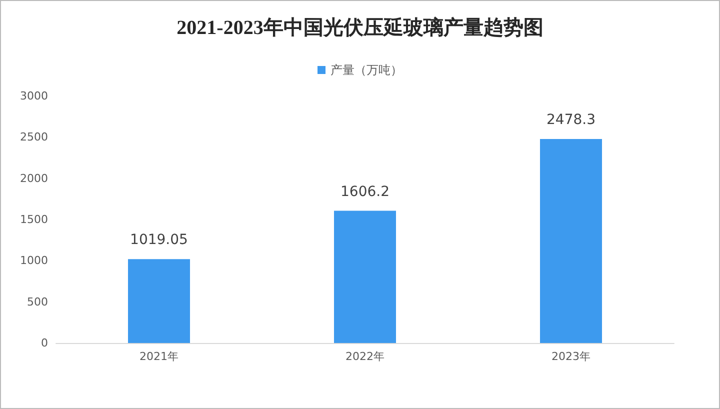 This screenshot has height=409, width=720. What do you see at coordinates (34, 261) in the screenshot?
I see `y-tick-label: 1000` at bounding box center [34, 261].